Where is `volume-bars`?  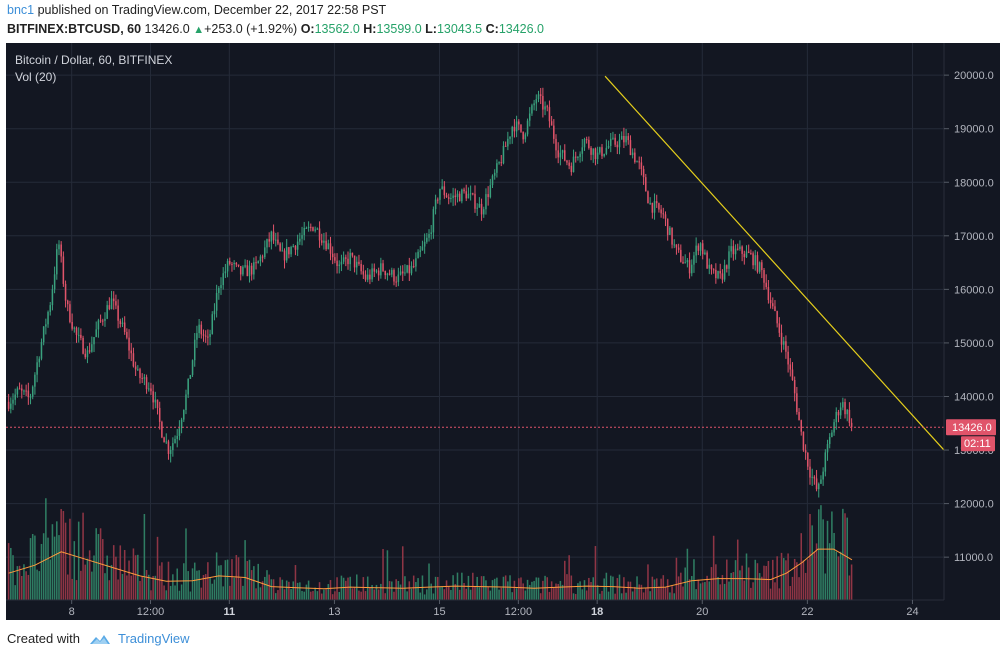
volume-bars is located at coordinates (430, 549).